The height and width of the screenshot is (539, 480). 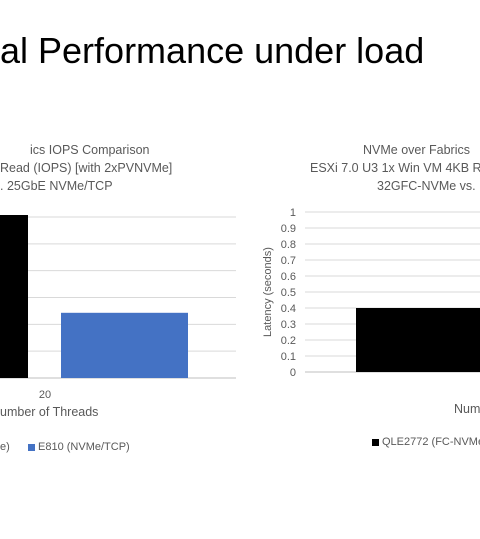 I want to click on right-y-tick-label: 1, so click(x=293, y=213).